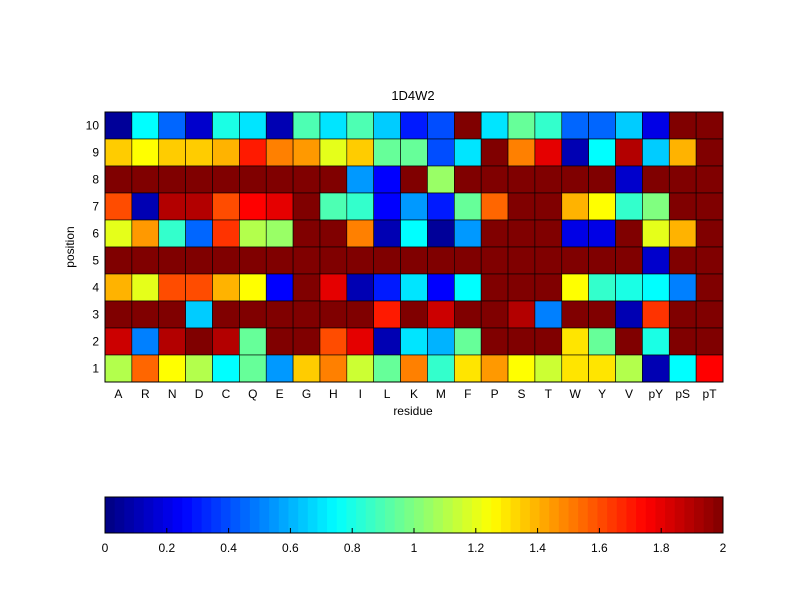 Image resolution: width=800 pixels, height=605 pixels. What do you see at coordinates (280, 394) in the screenshot?
I see `x-tick-label: E` at bounding box center [280, 394].